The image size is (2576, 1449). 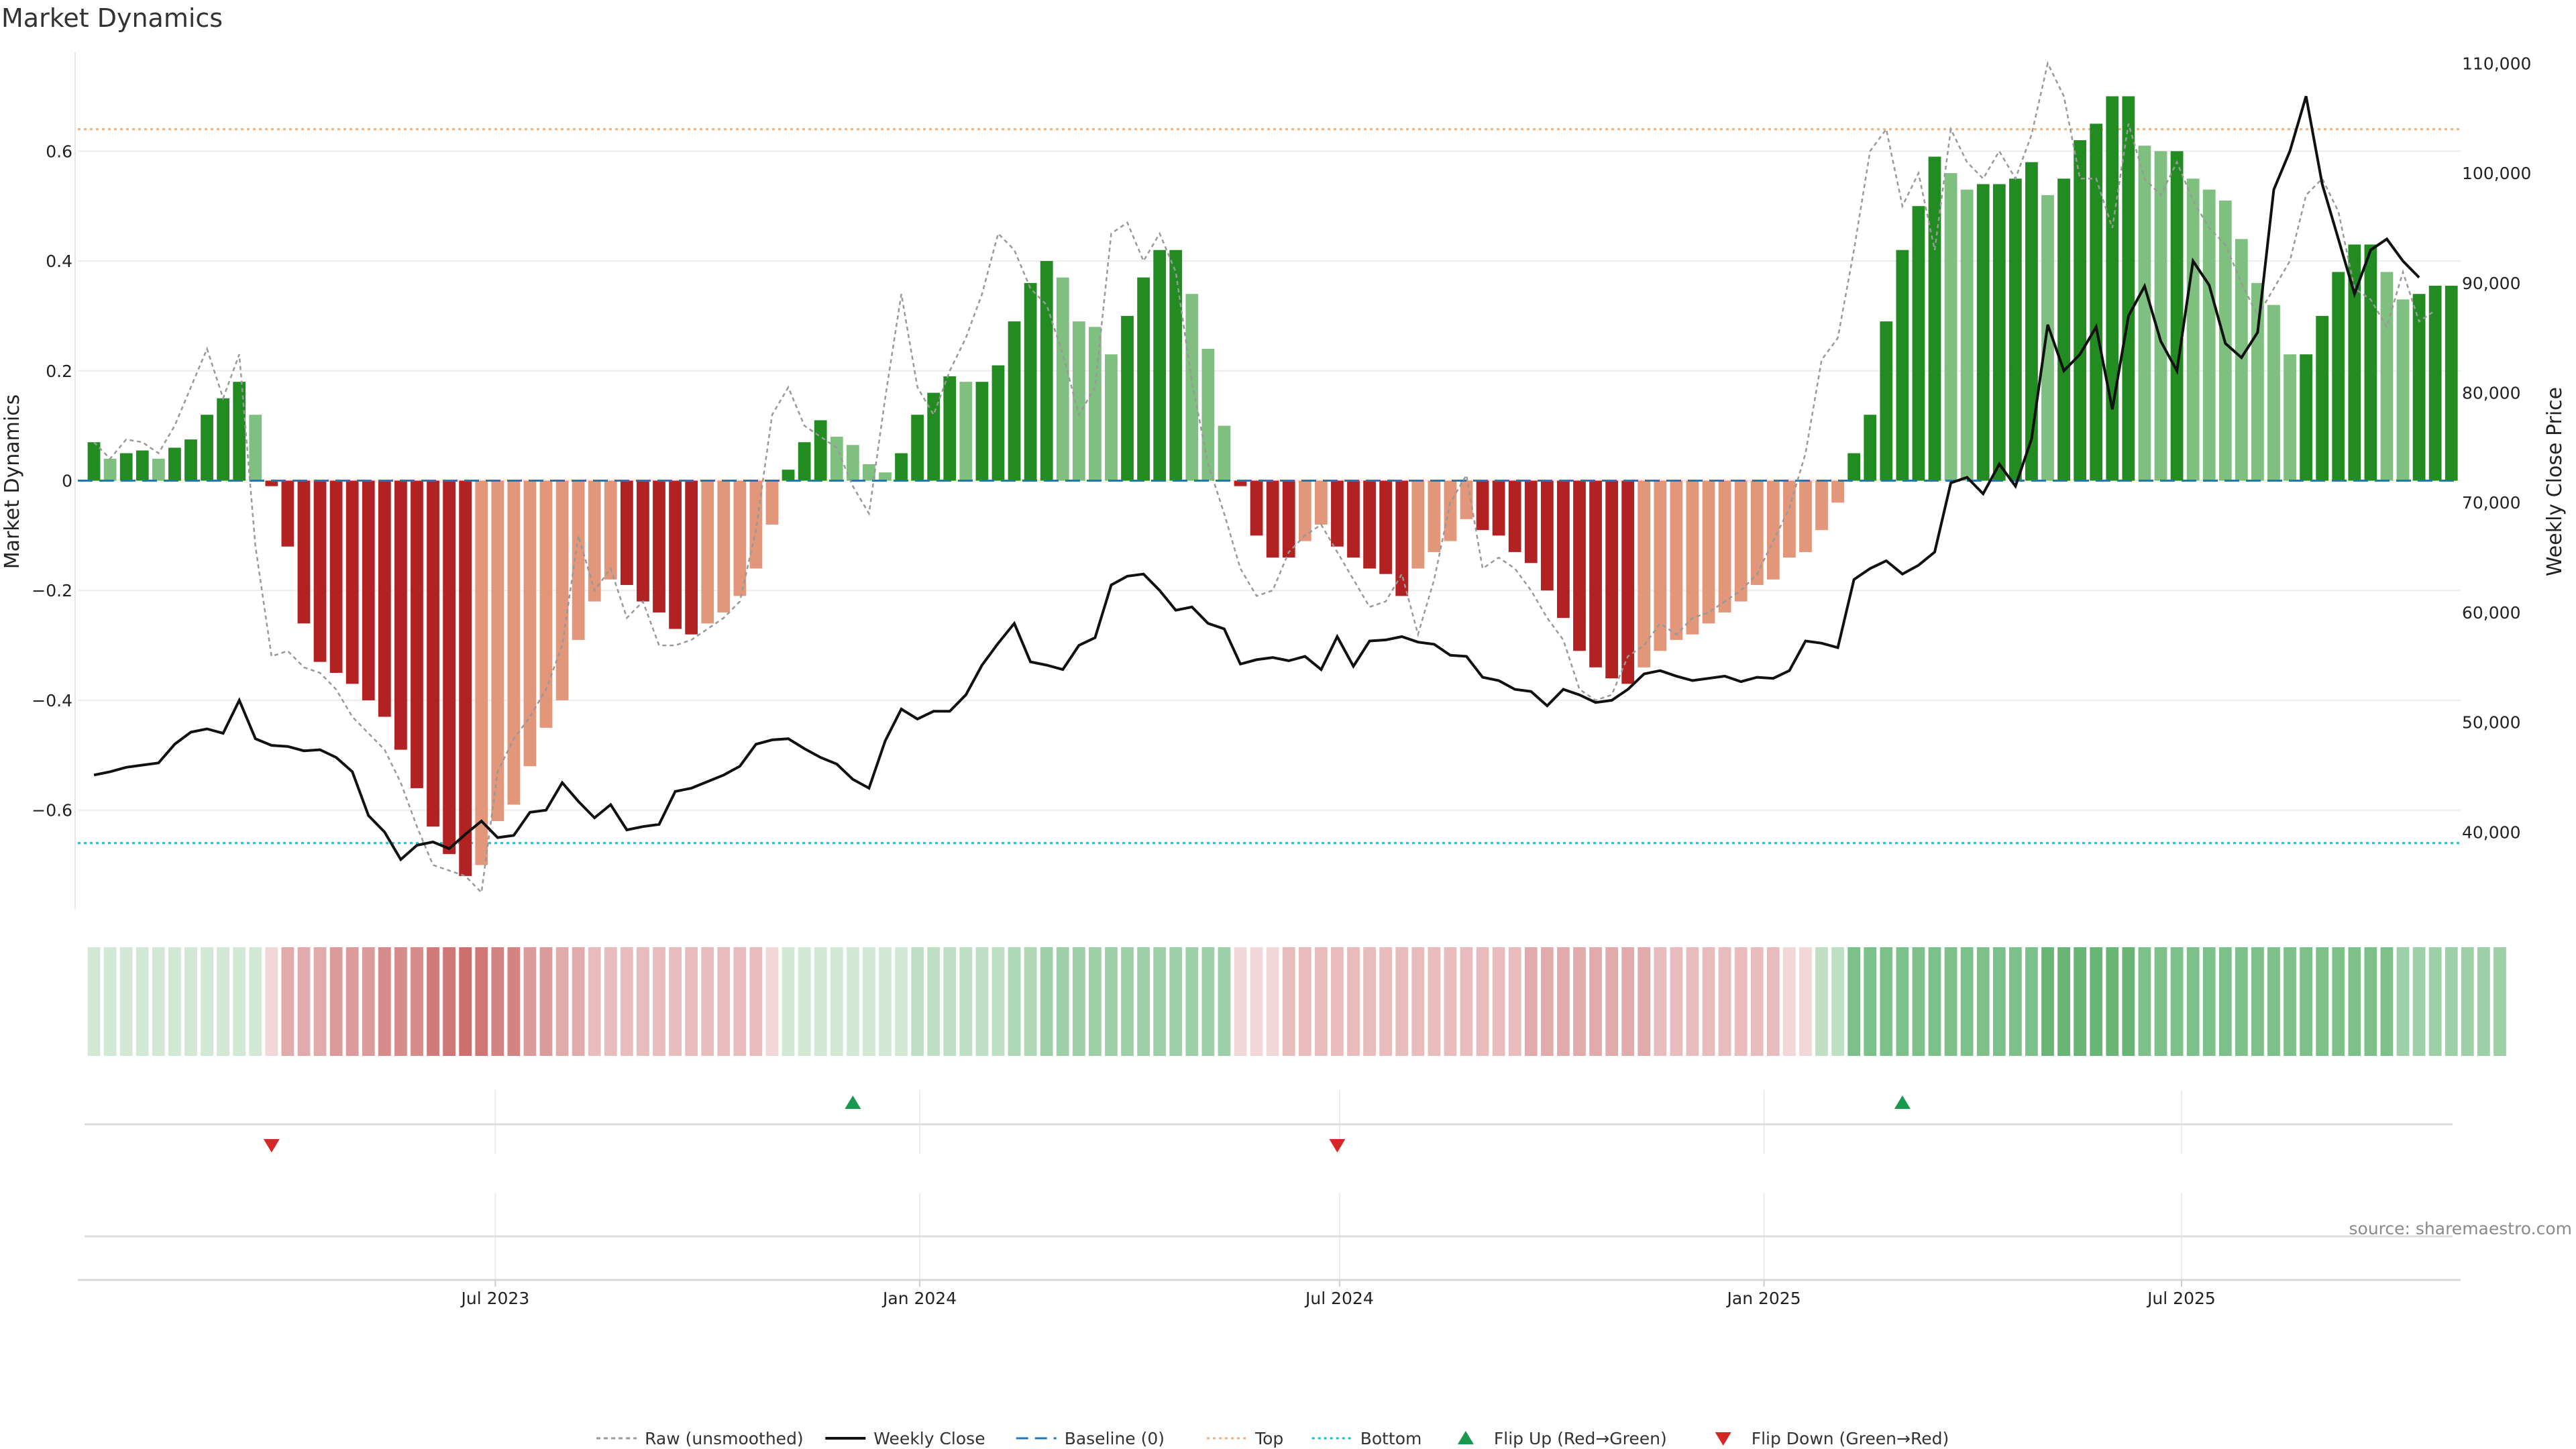 What do you see at coordinates (495, 1298) in the screenshot?
I see `x-tick-label: Jul 2023` at bounding box center [495, 1298].